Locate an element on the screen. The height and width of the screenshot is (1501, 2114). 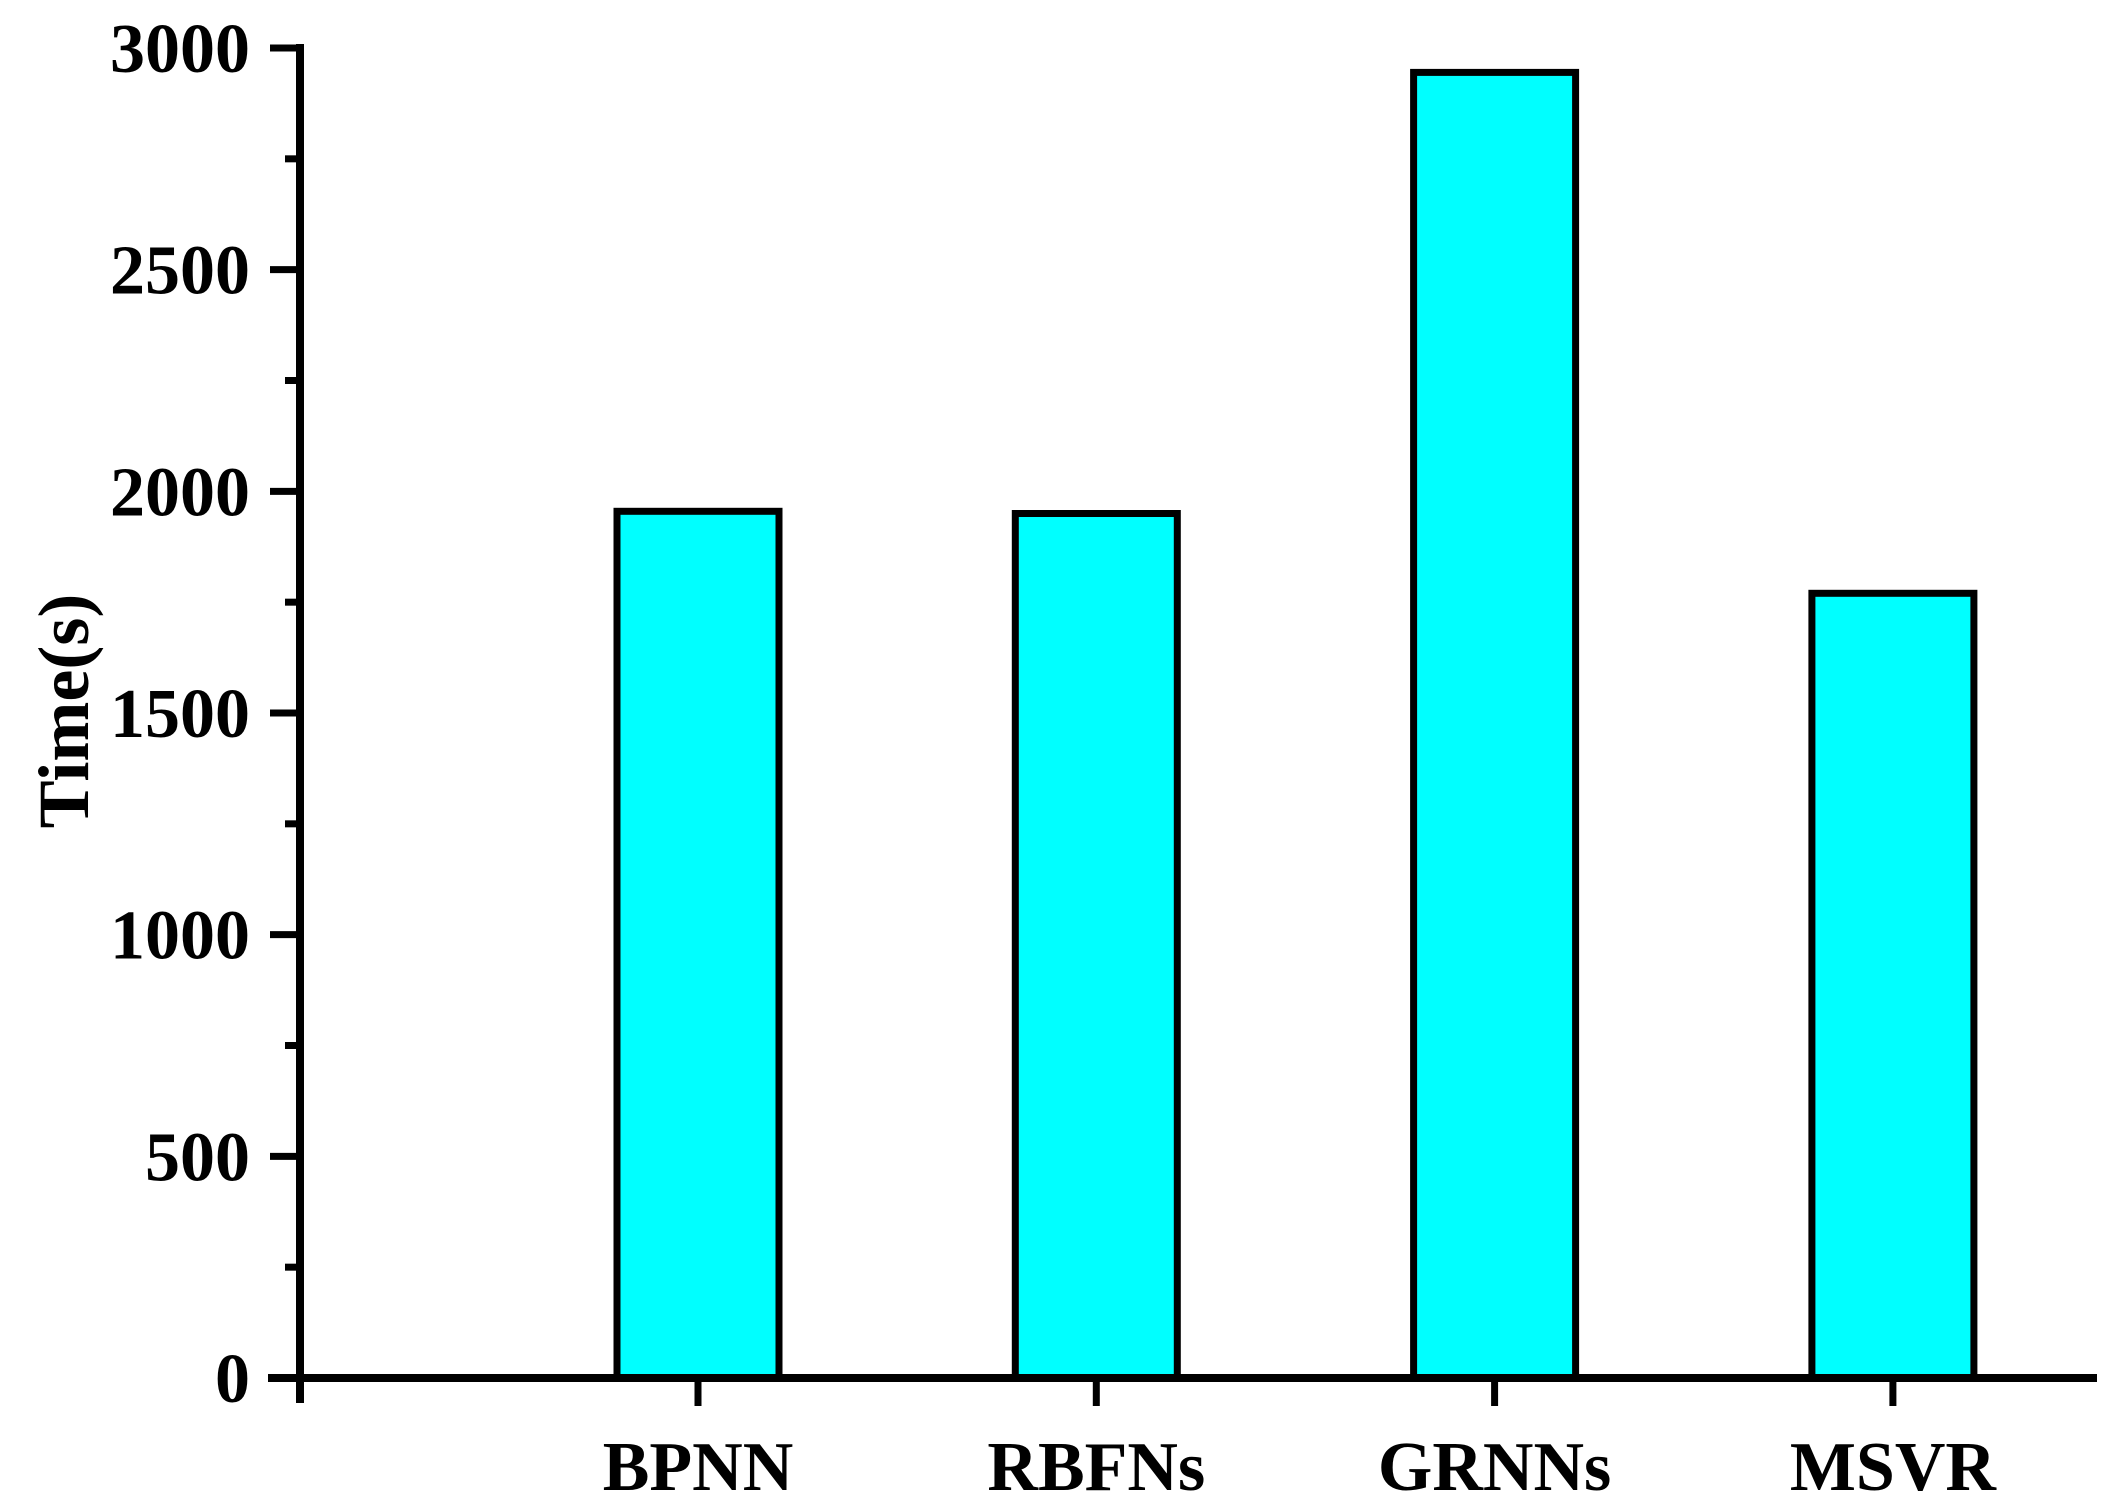
y-tick-label: 0 is located at coordinates (232, 1379).